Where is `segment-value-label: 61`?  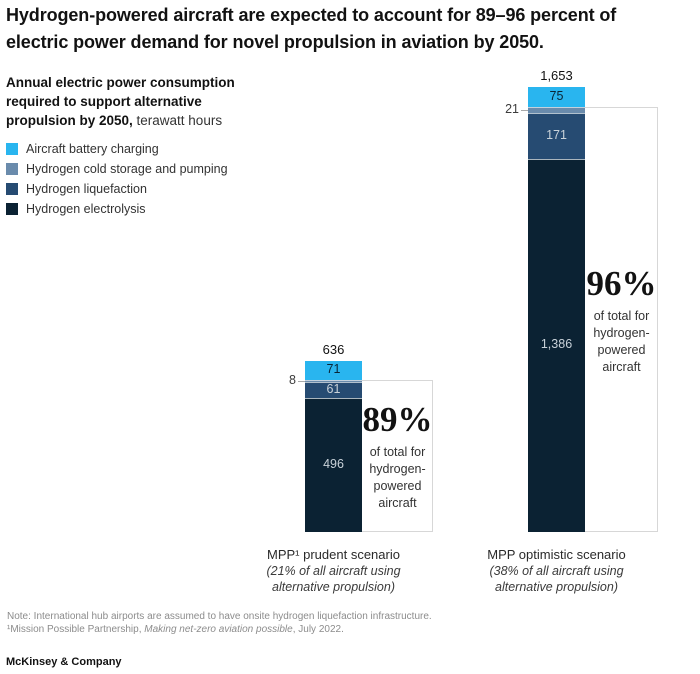 segment-value-label: 61 is located at coordinates (333, 389).